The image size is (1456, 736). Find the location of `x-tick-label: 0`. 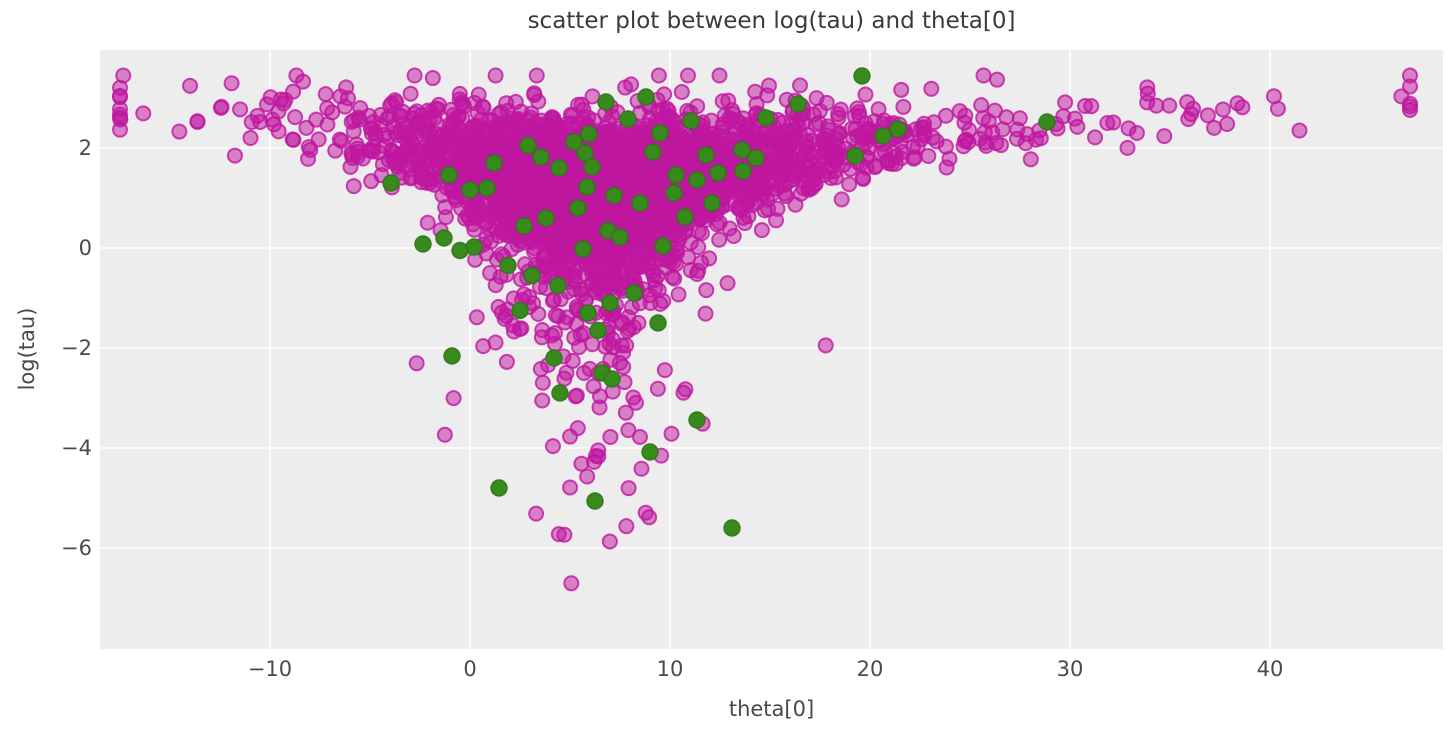

x-tick-label: 0 is located at coordinates (470, 669).